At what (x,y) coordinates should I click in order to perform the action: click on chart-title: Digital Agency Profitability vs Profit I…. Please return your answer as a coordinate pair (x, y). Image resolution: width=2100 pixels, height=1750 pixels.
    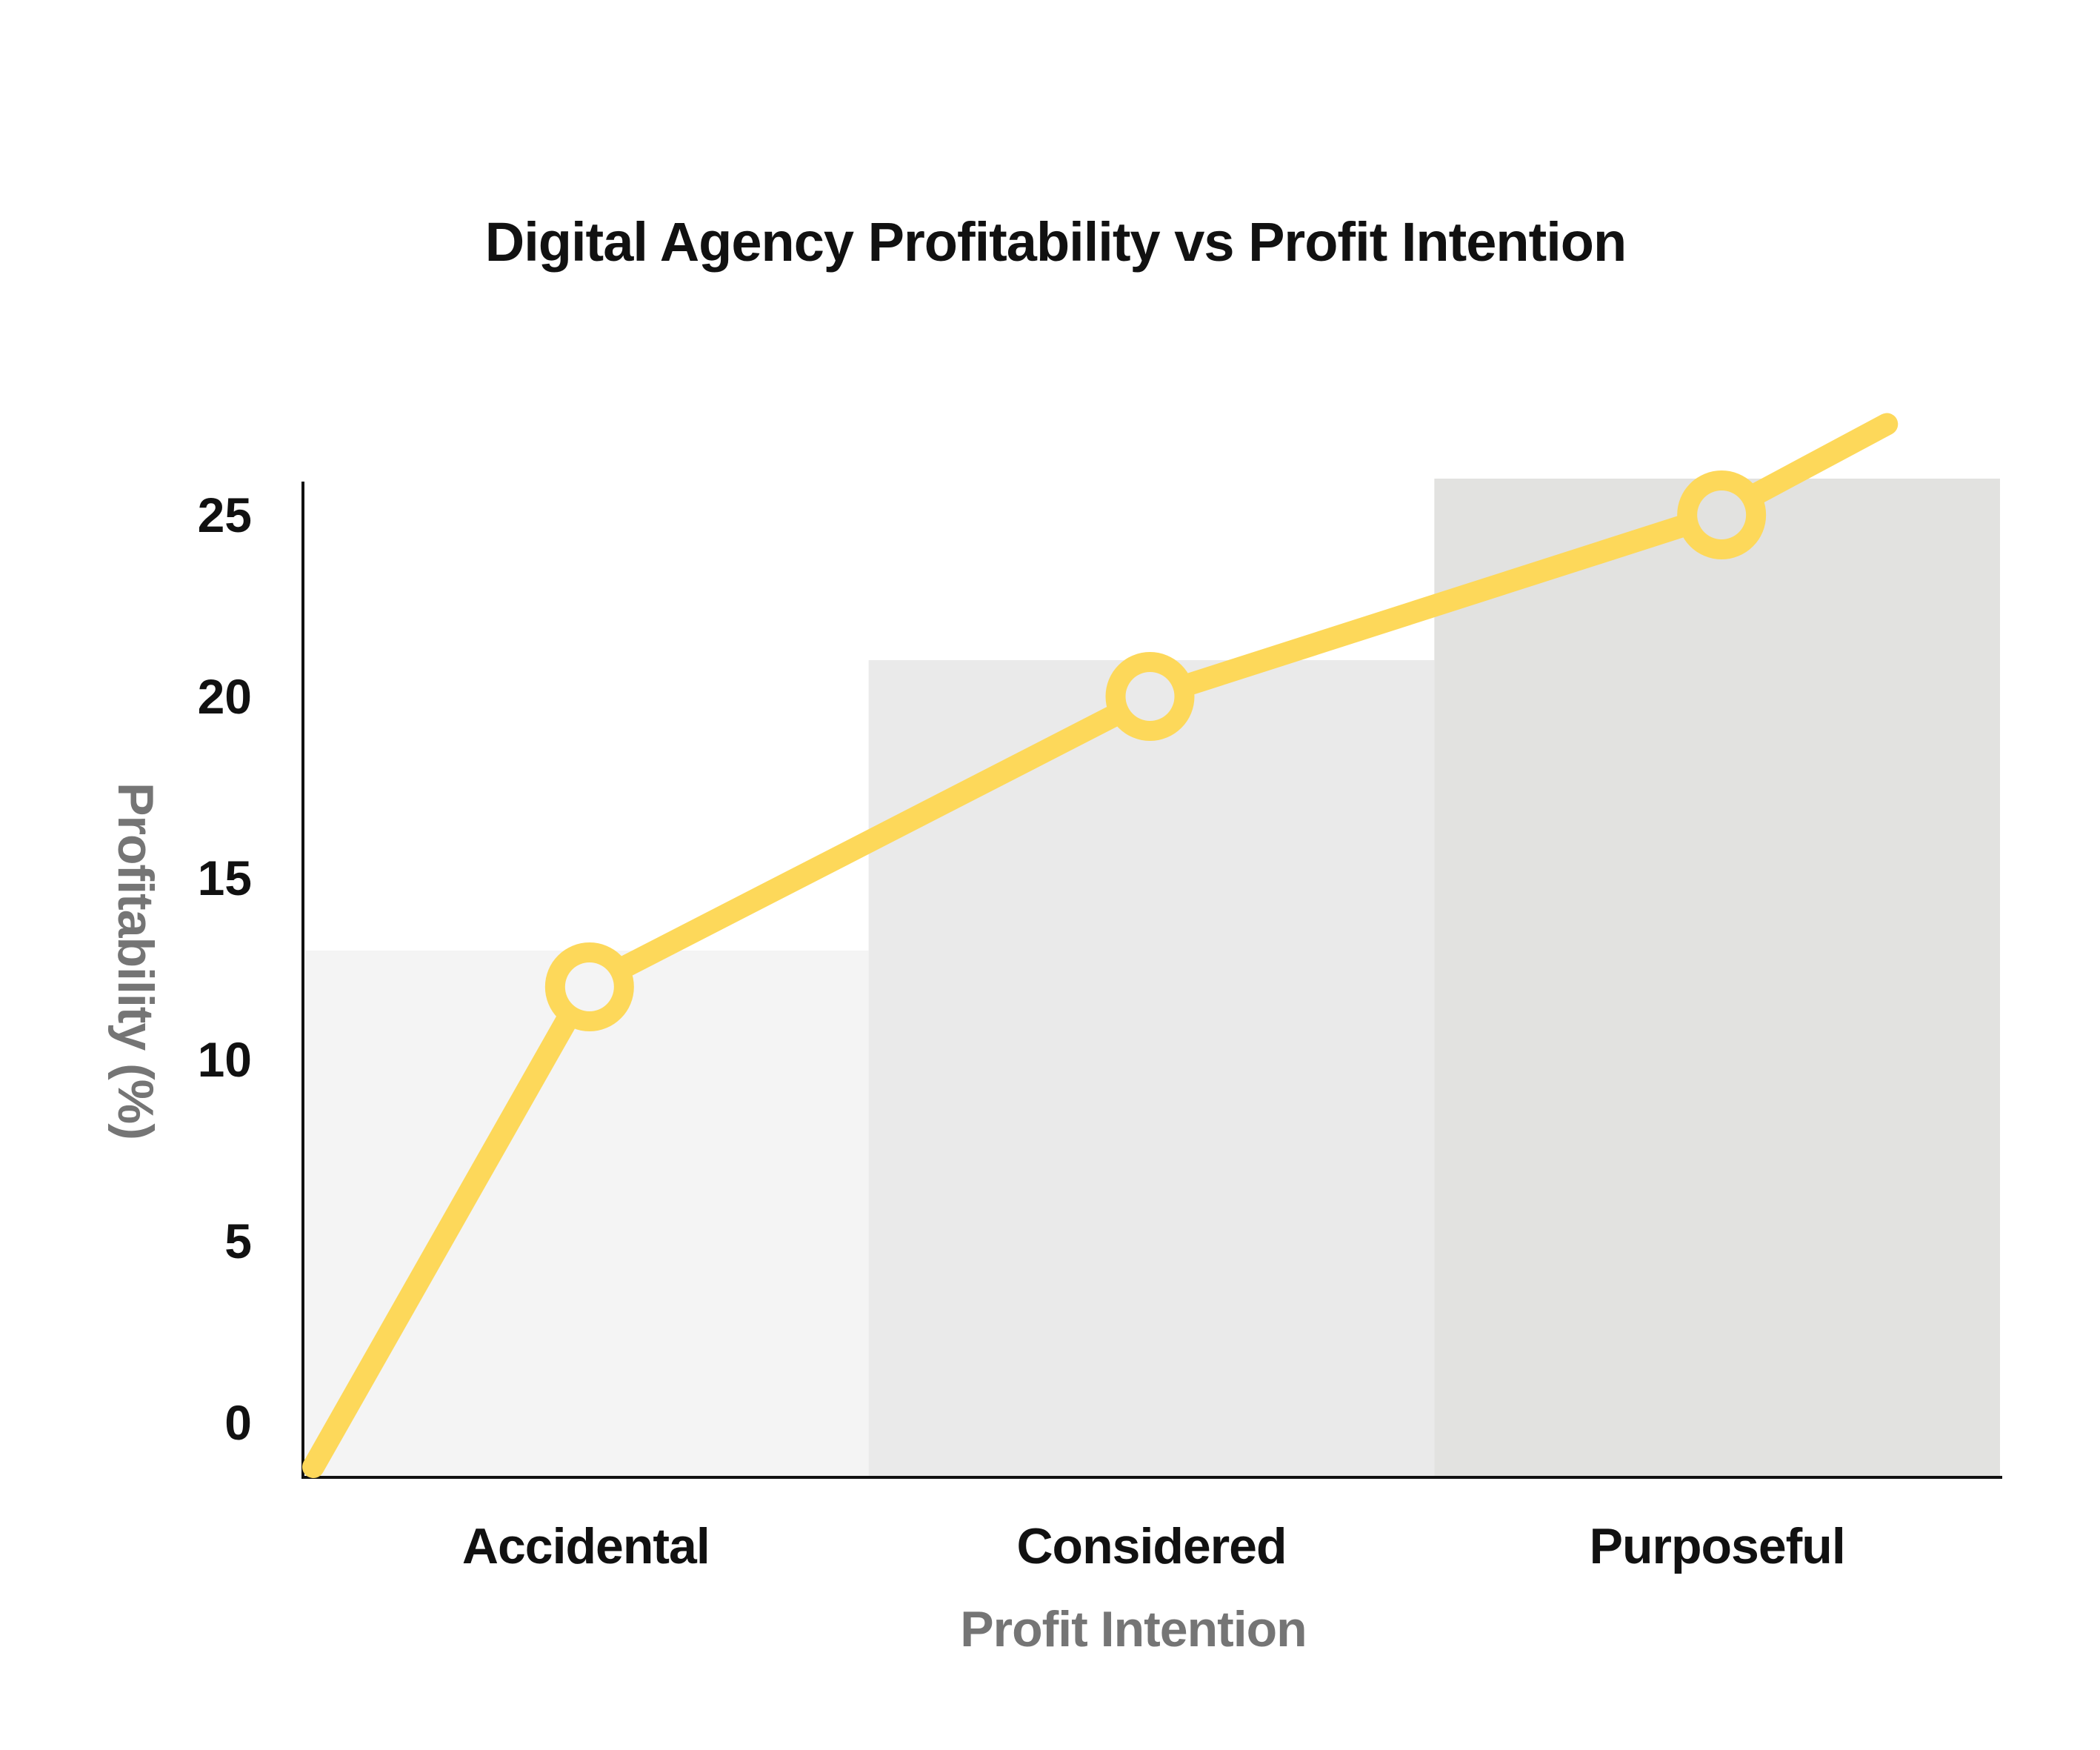
    Looking at the image, I should click on (1055, 242).